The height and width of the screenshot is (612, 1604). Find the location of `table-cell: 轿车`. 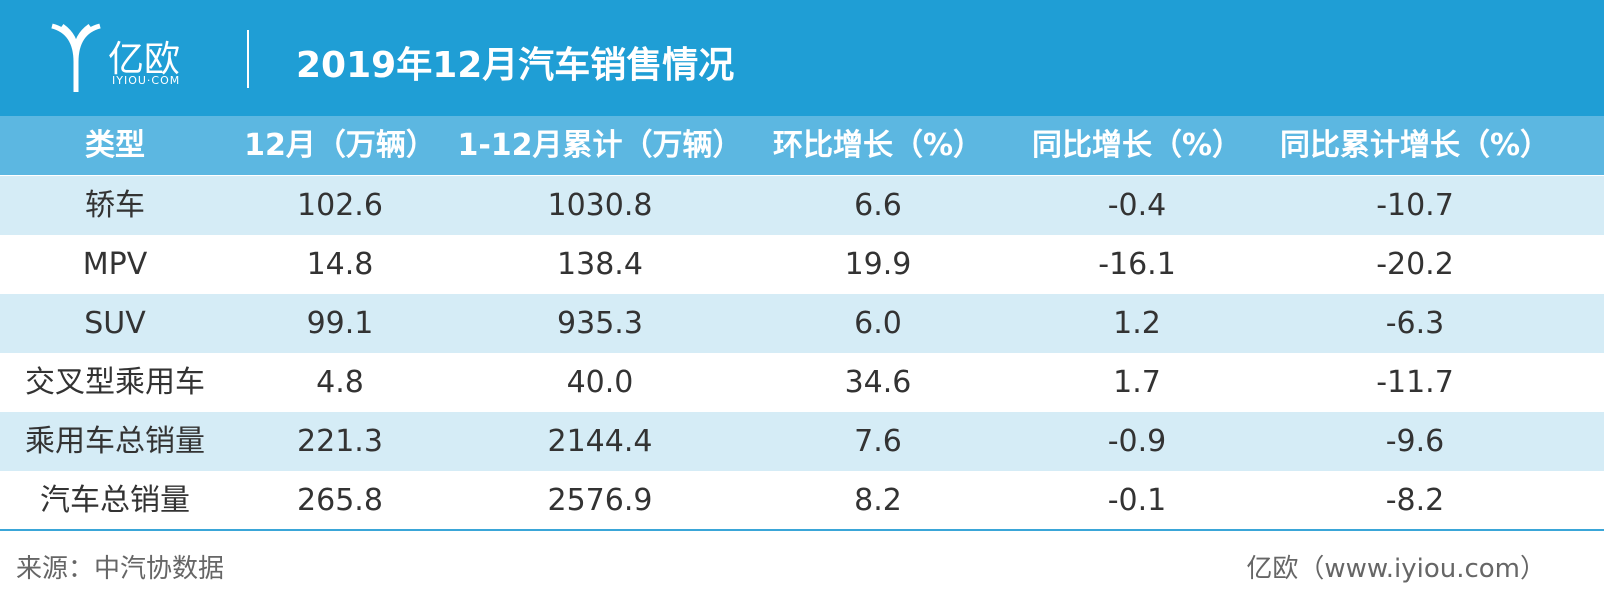

table-cell: 轿车 is located at coordinates (115, 205).